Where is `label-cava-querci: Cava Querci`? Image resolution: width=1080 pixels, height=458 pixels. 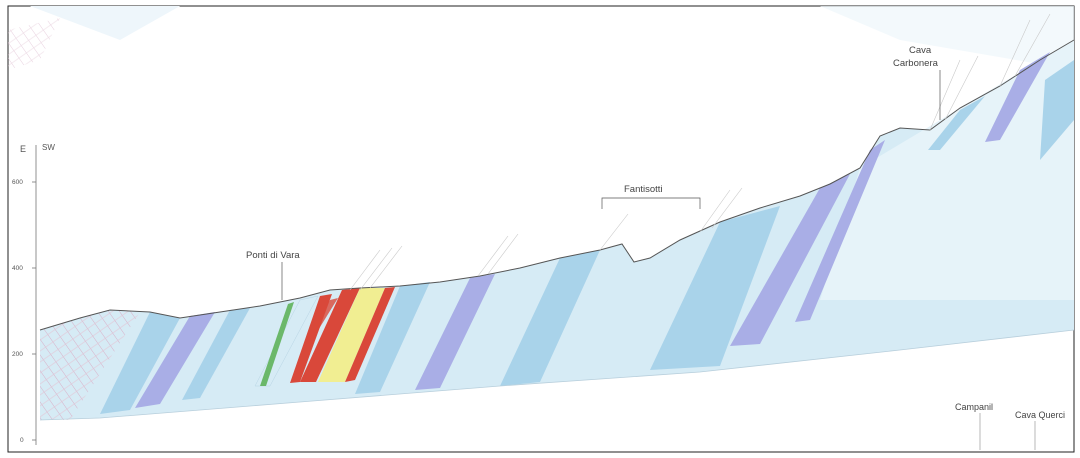
label-cava-querci: Cava Querci is located at coordinates (1040, 415).